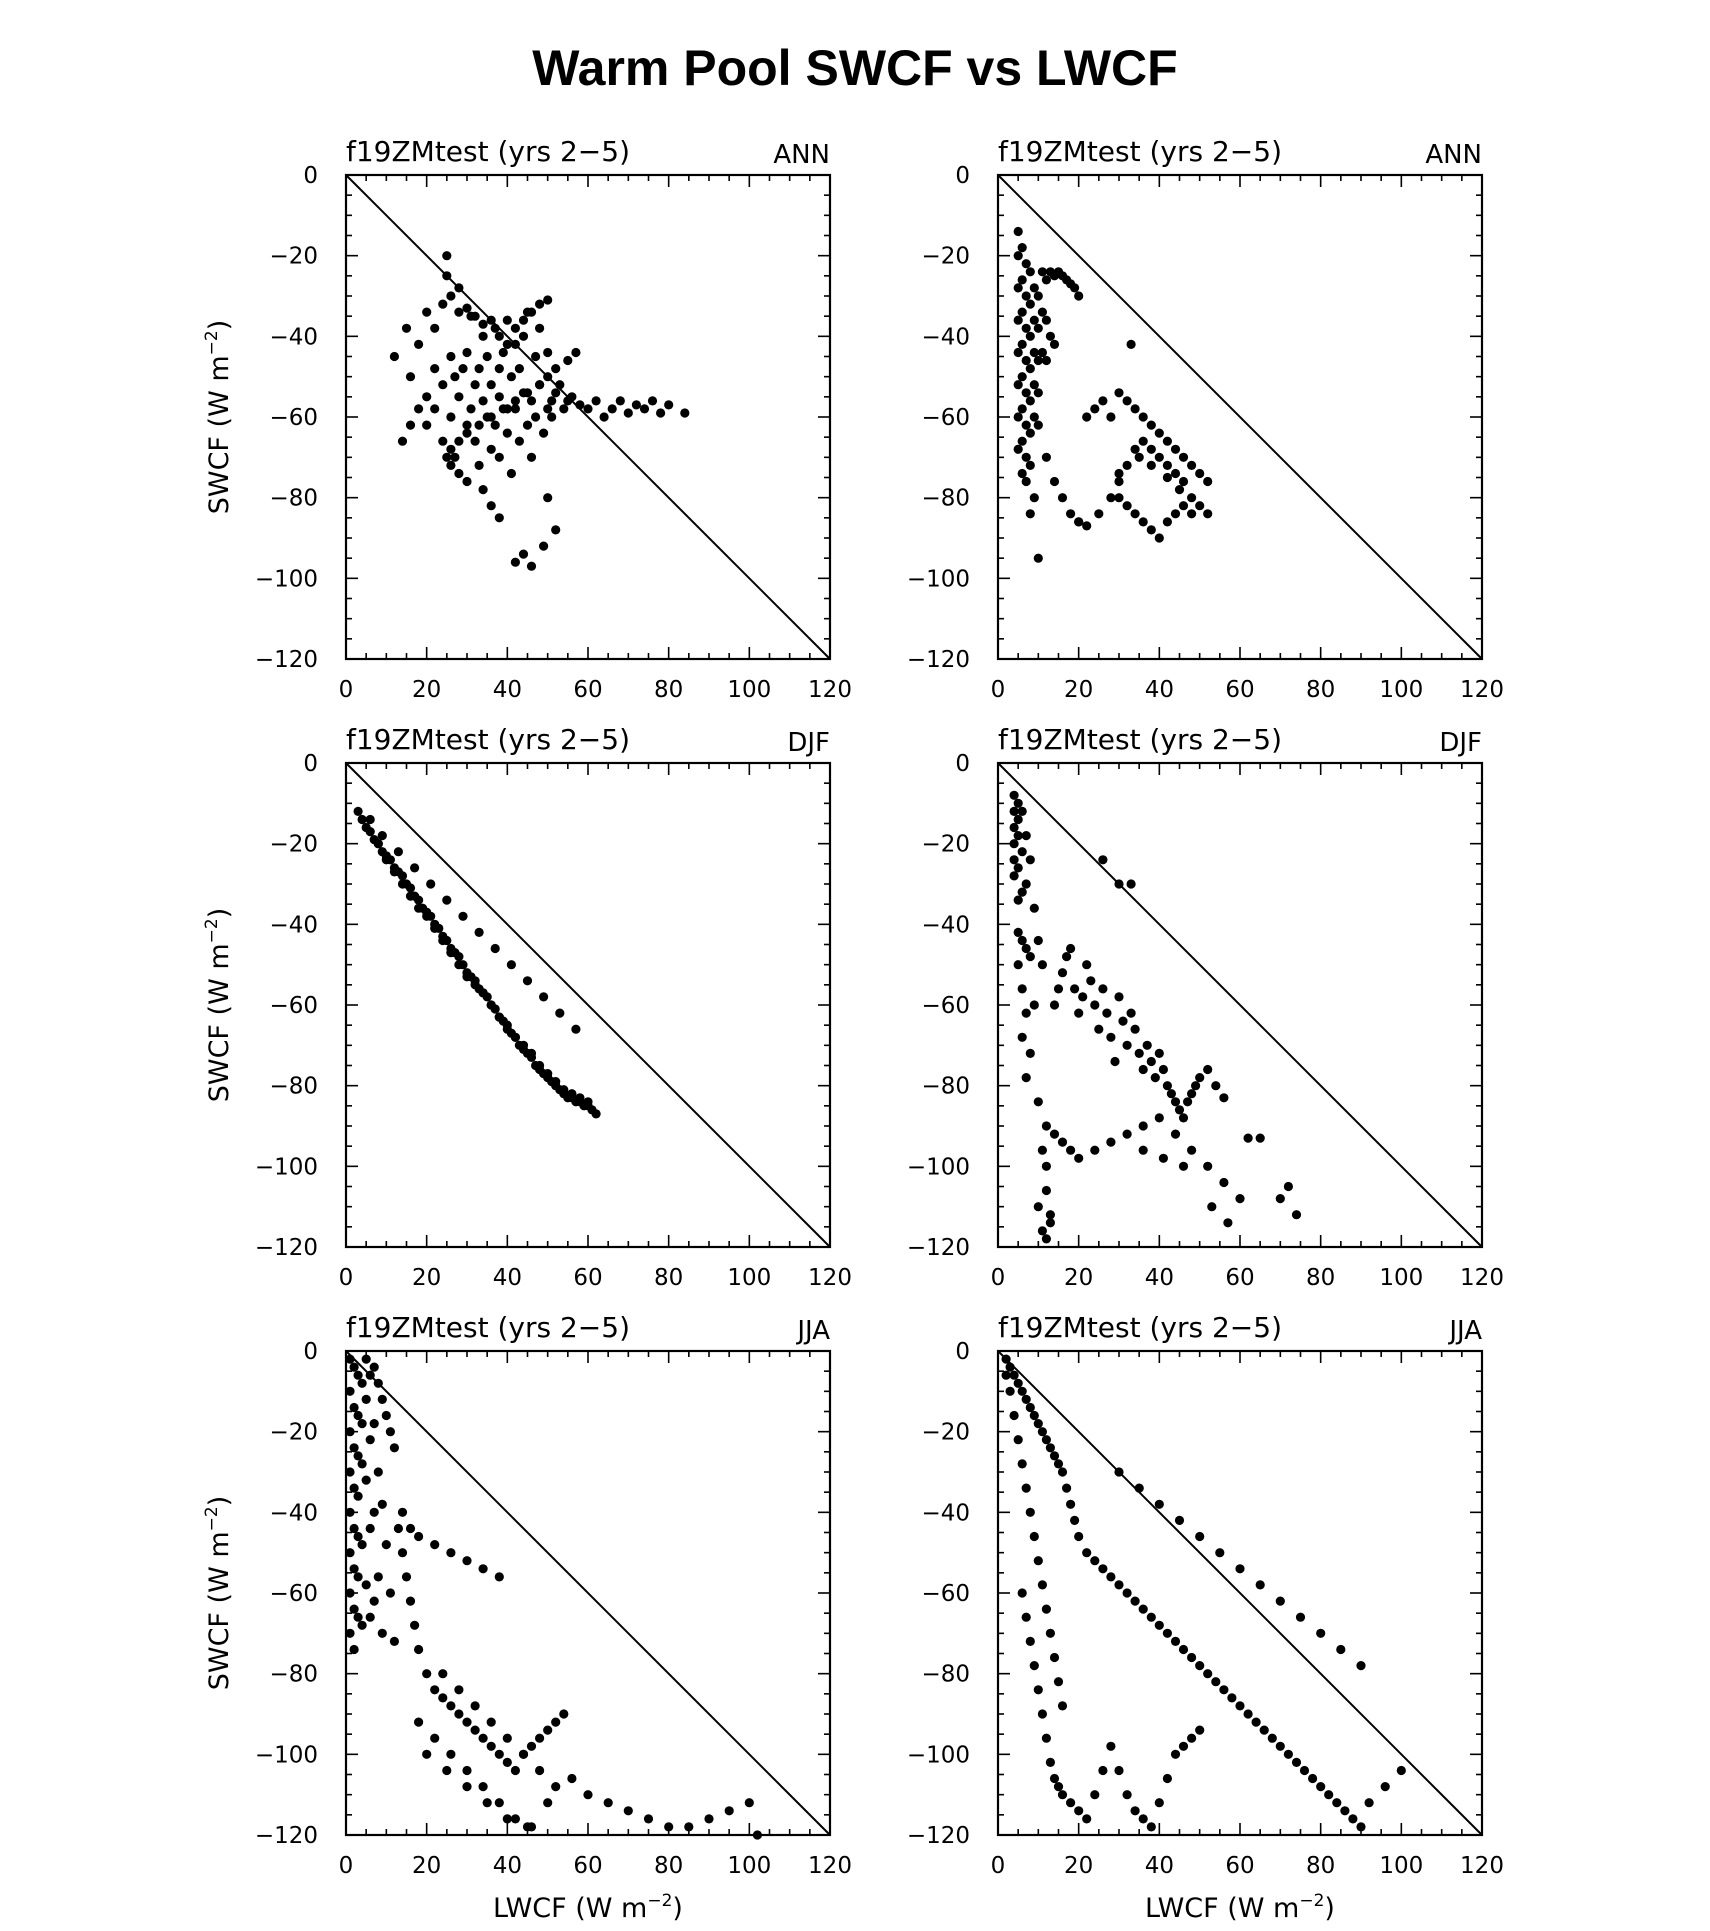  What do you see at coordinates (426, 1866) in the screenshot?
I see `x-tick-label: 20` at bounding box center [426, 1866].